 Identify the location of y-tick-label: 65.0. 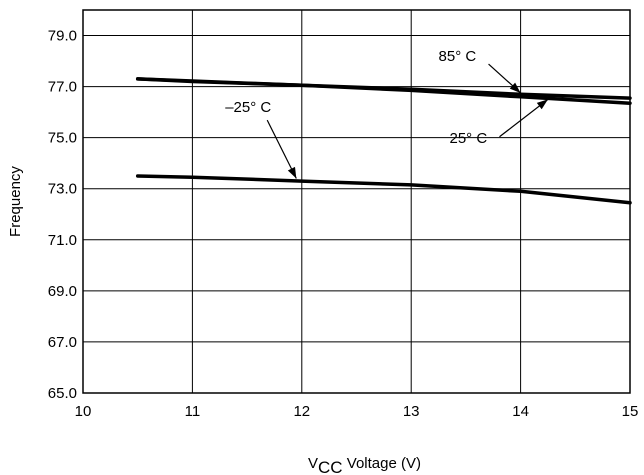
(62, 393).